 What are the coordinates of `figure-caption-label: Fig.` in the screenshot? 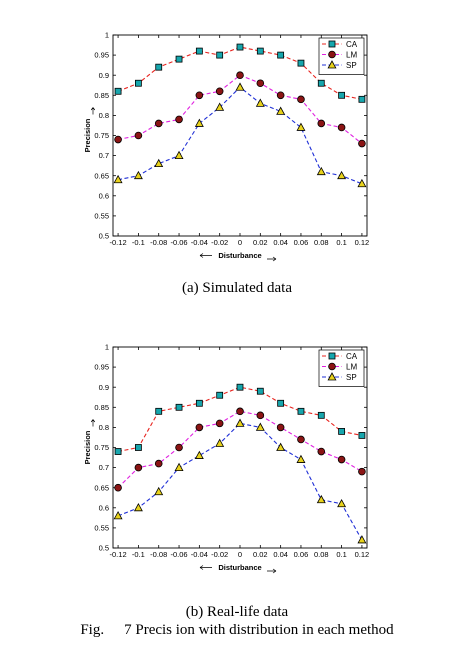 It's located at (92, 630).